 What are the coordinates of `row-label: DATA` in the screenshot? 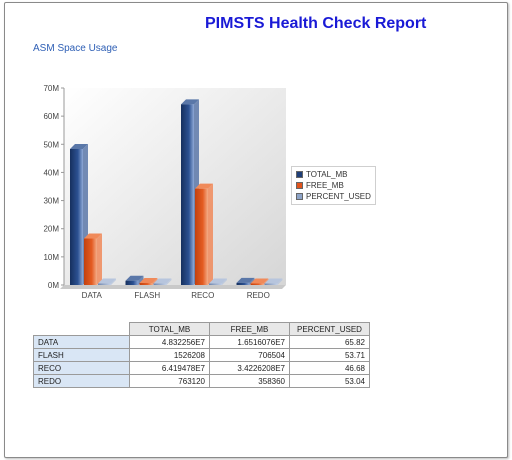 It's located at (81, 342).